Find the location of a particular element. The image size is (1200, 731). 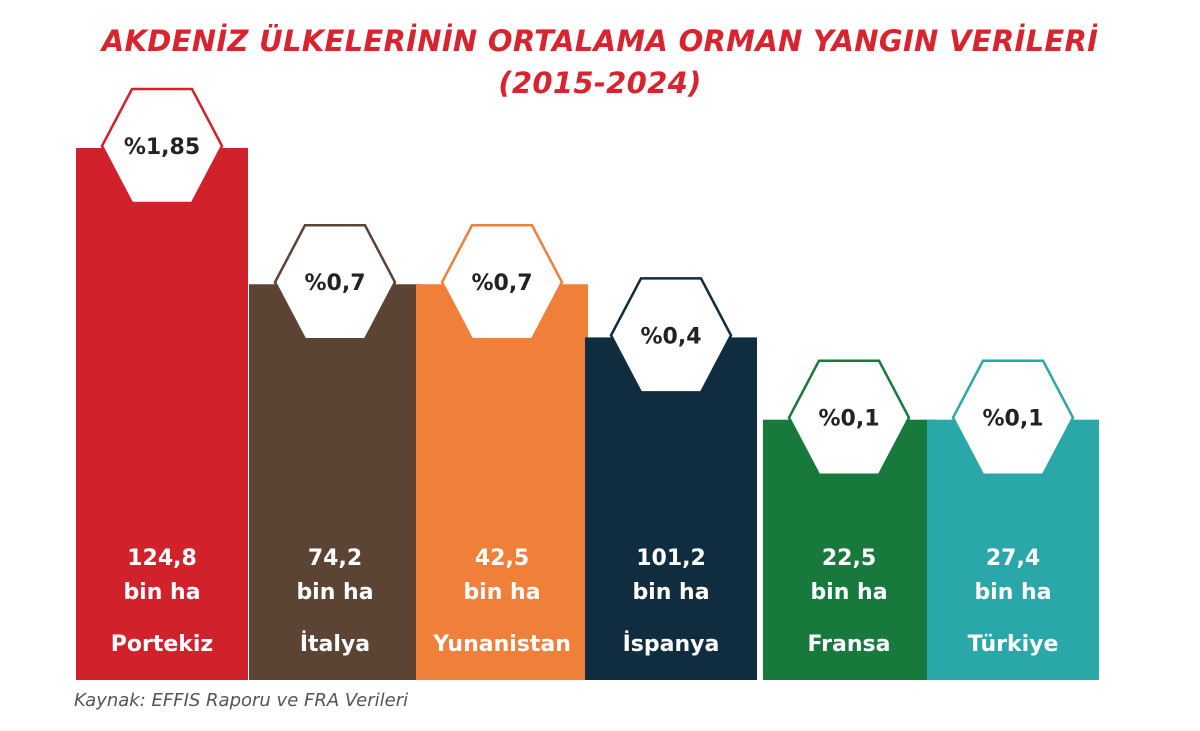

unit-label-turkiye: bin ha is located at coordinates (1012, 592).